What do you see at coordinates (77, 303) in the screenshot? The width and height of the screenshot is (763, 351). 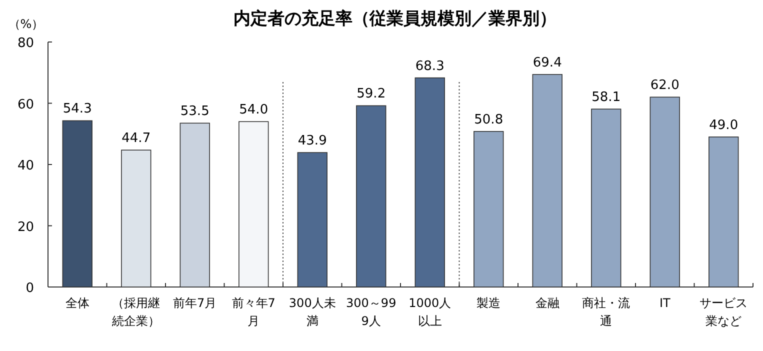 I see `x-tick-label: 全体` at bounding box center [77, 303].